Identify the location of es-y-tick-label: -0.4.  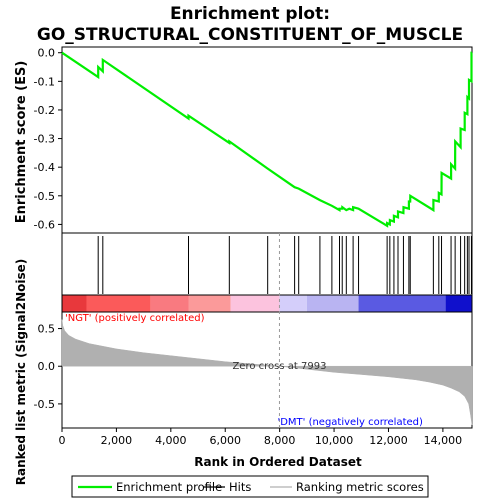
(44, 167).